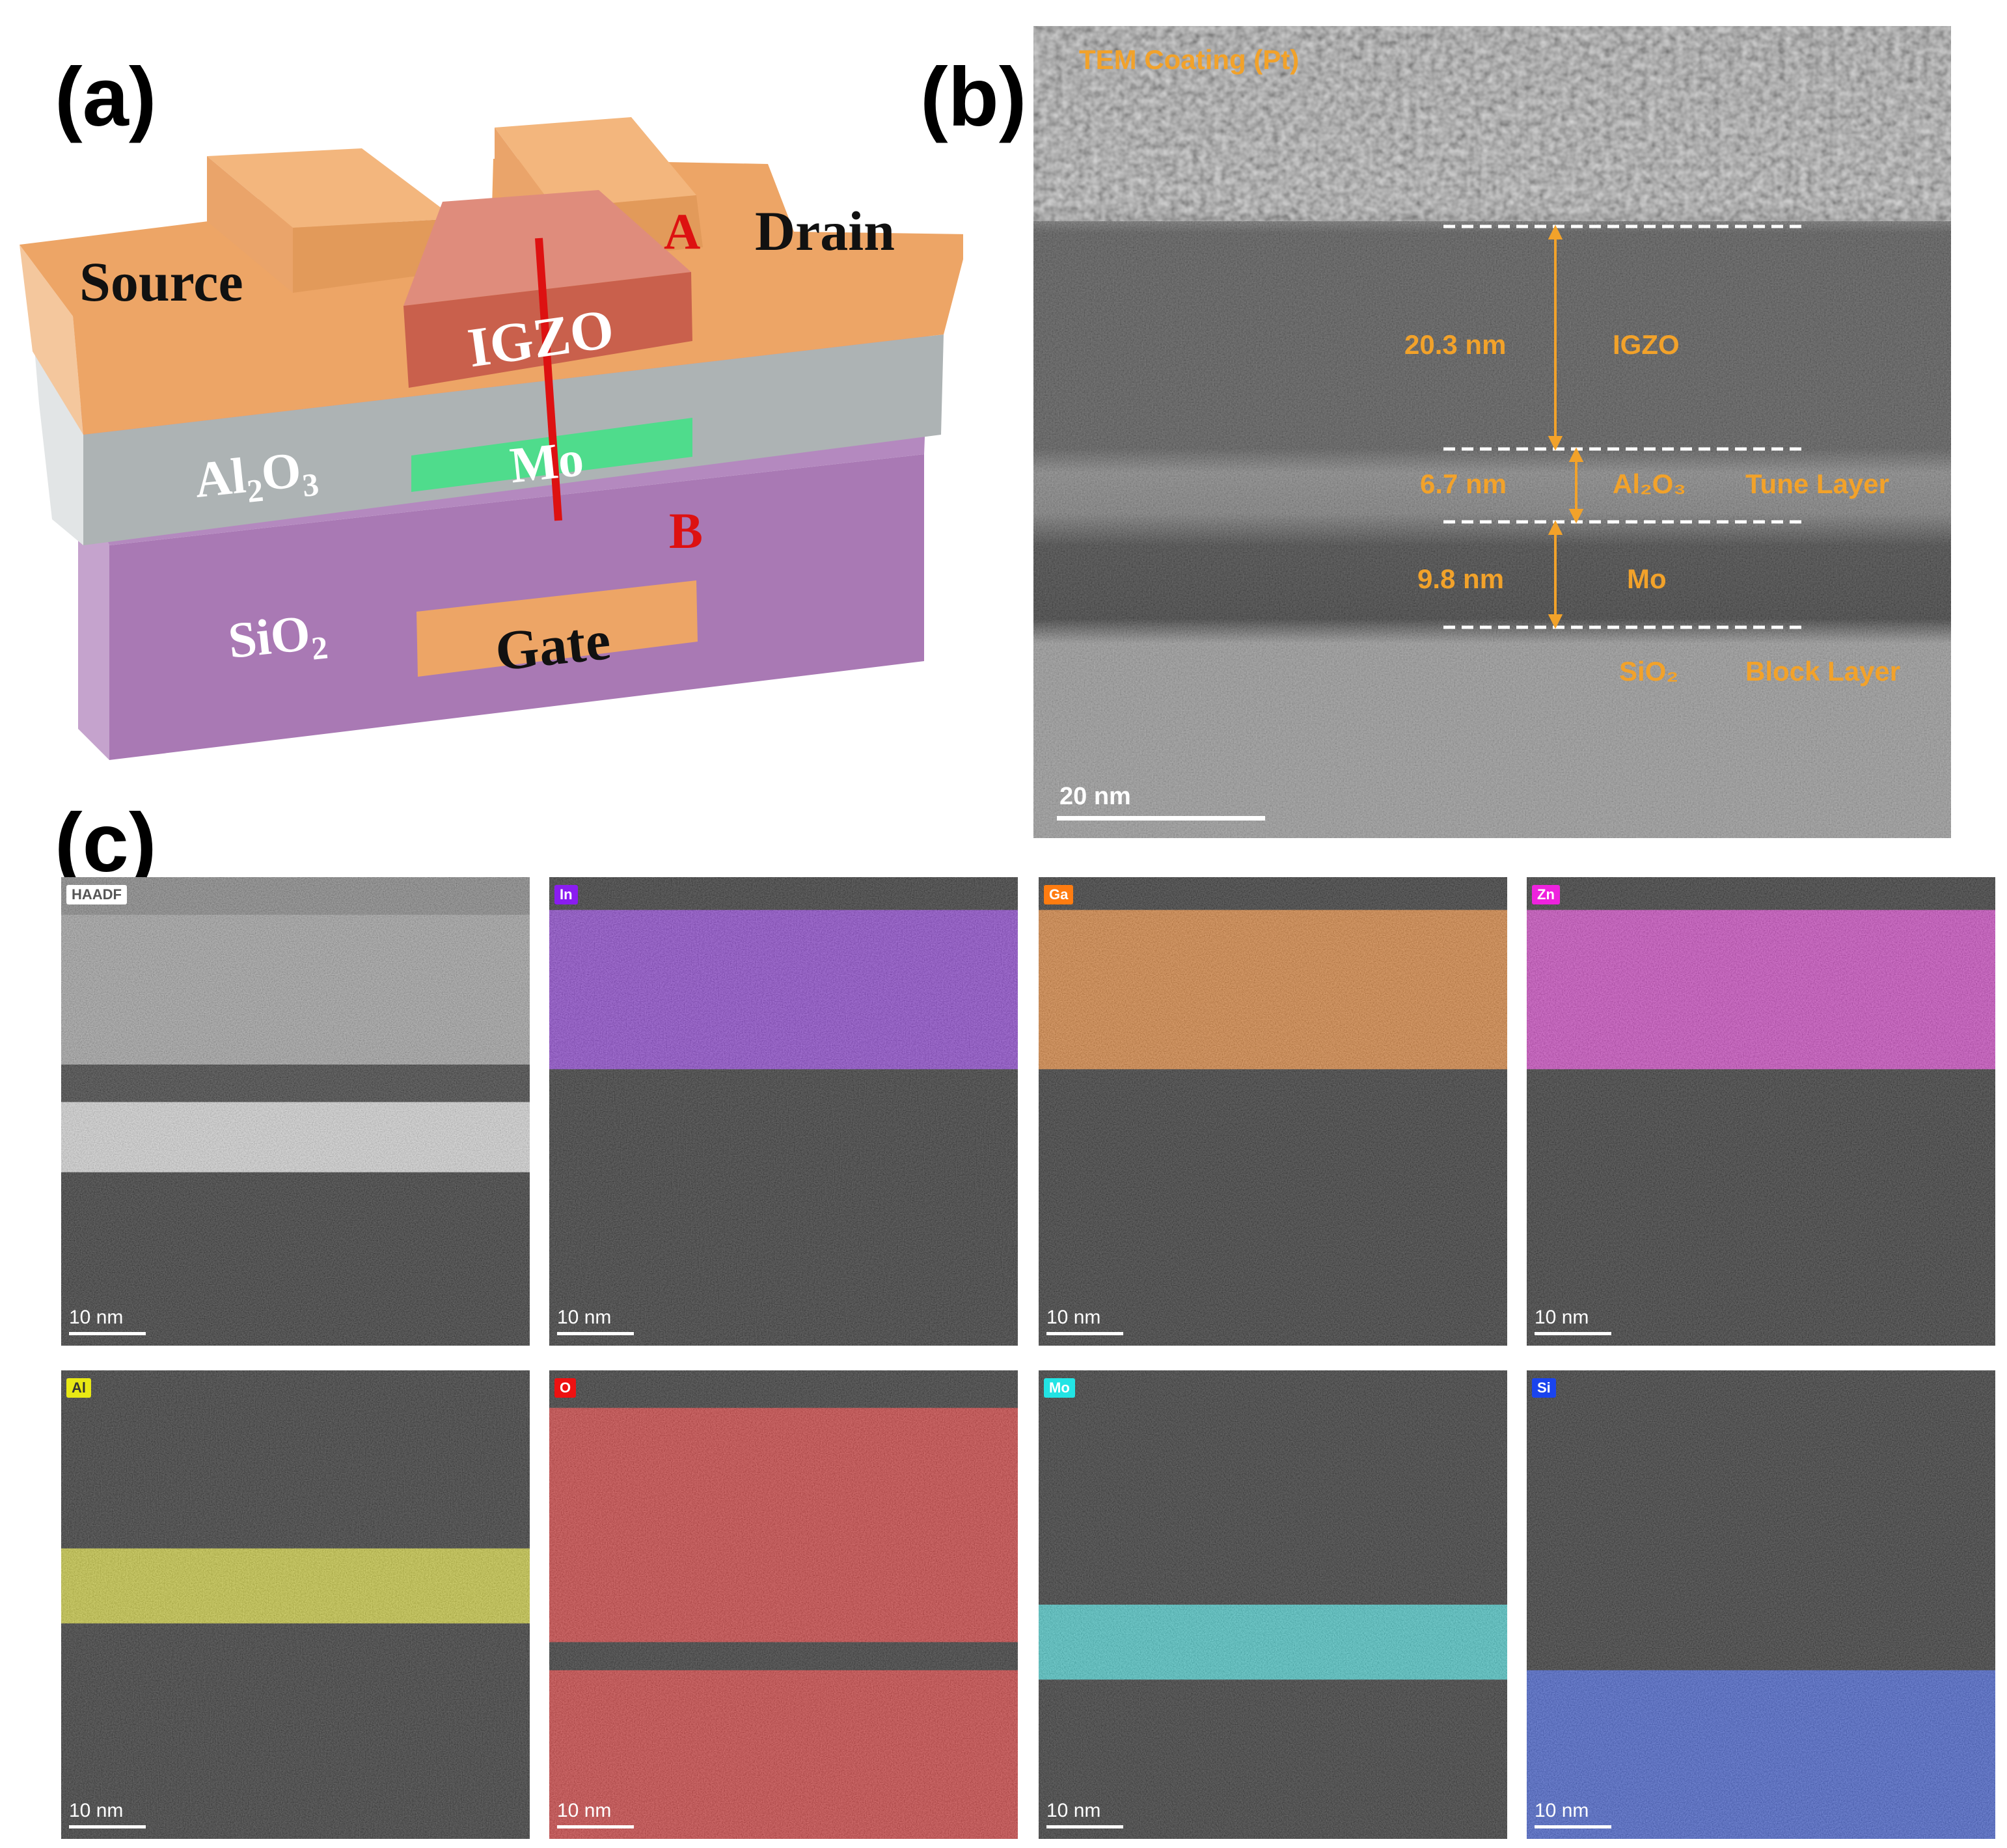  What do you see at coordinates (1648, 671) in the screenshot?
I see `sio2-layer-label: SiO₂` at bounding box center [1648, 671].